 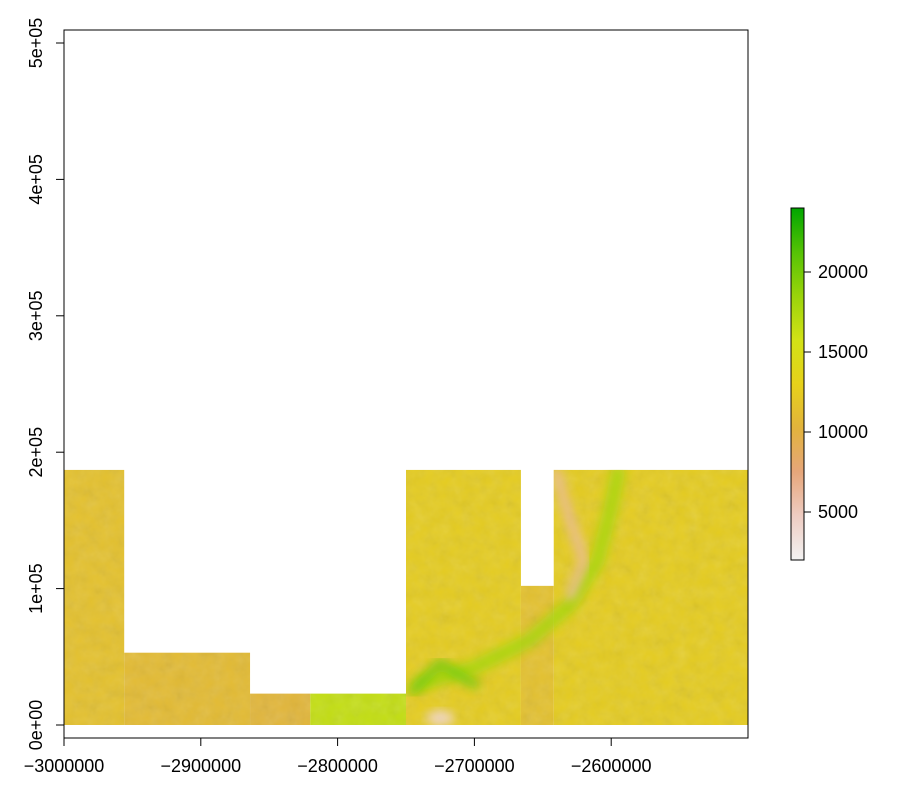 What do you see at coordinates (36, 43) in the screenshot?
I see `y-tick-label: 5e+05` at bounding box center [36, 43].